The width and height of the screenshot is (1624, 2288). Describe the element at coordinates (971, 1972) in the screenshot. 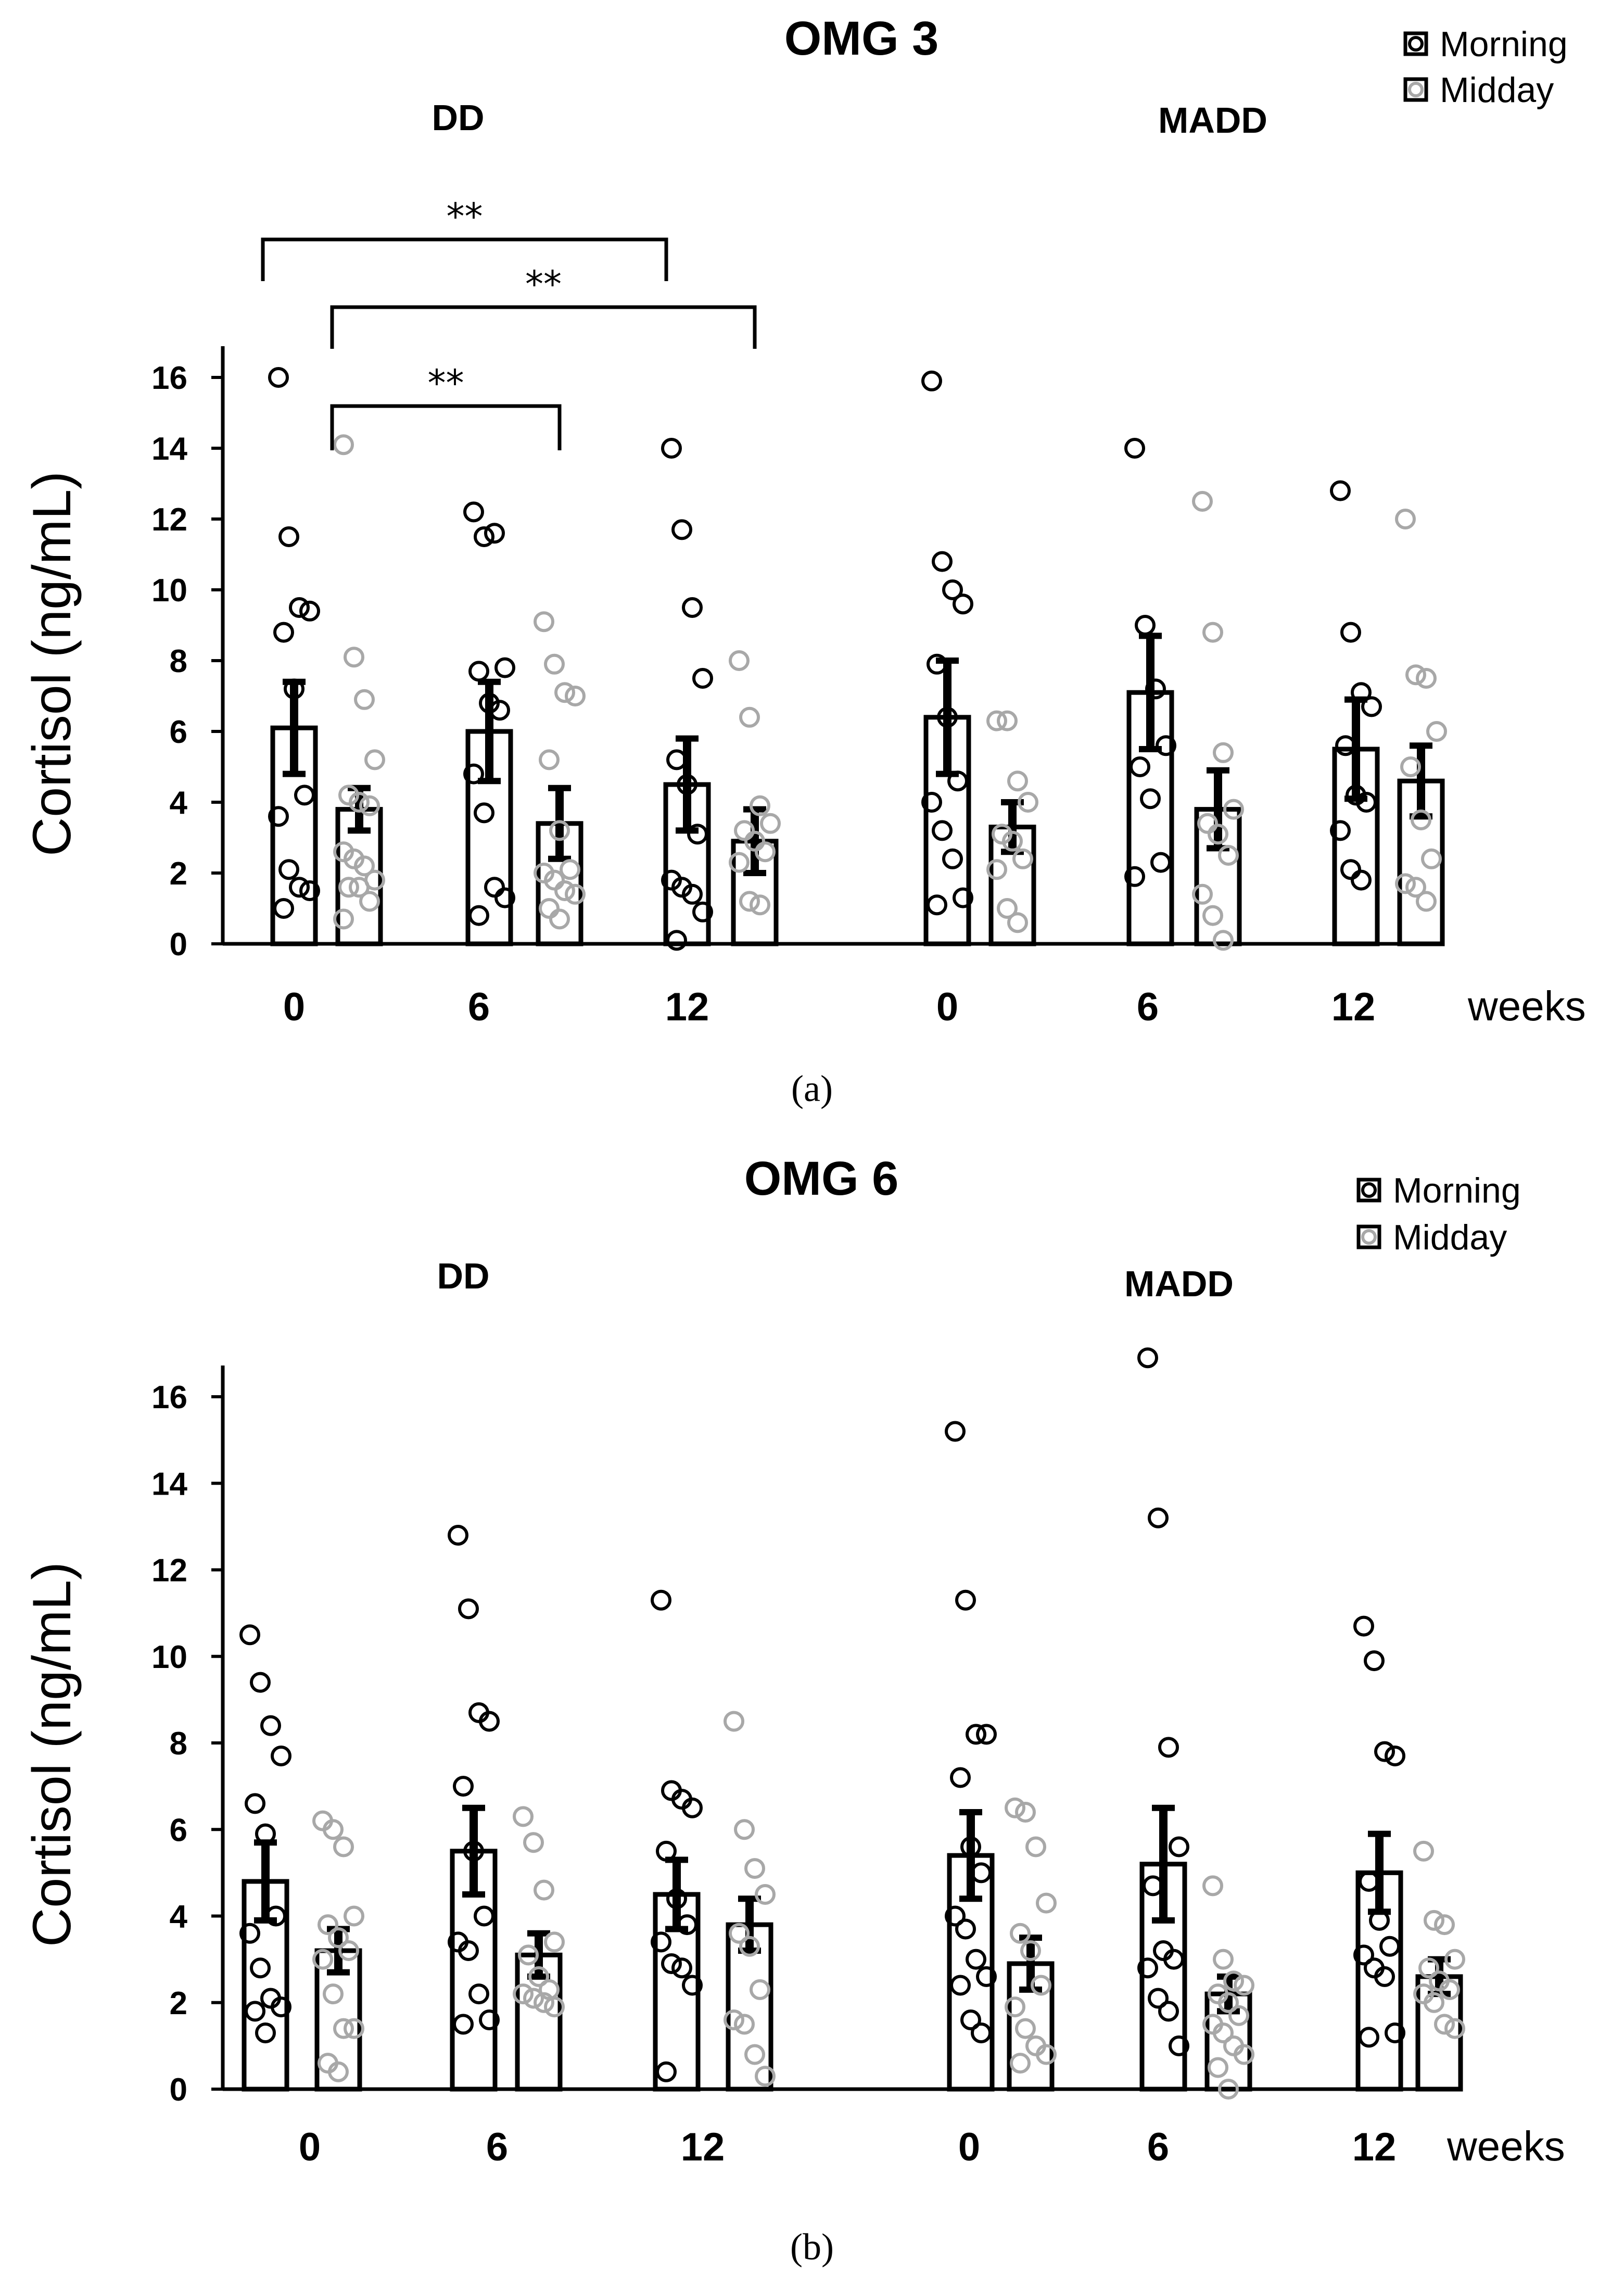

I see `bar-morning` at that location.